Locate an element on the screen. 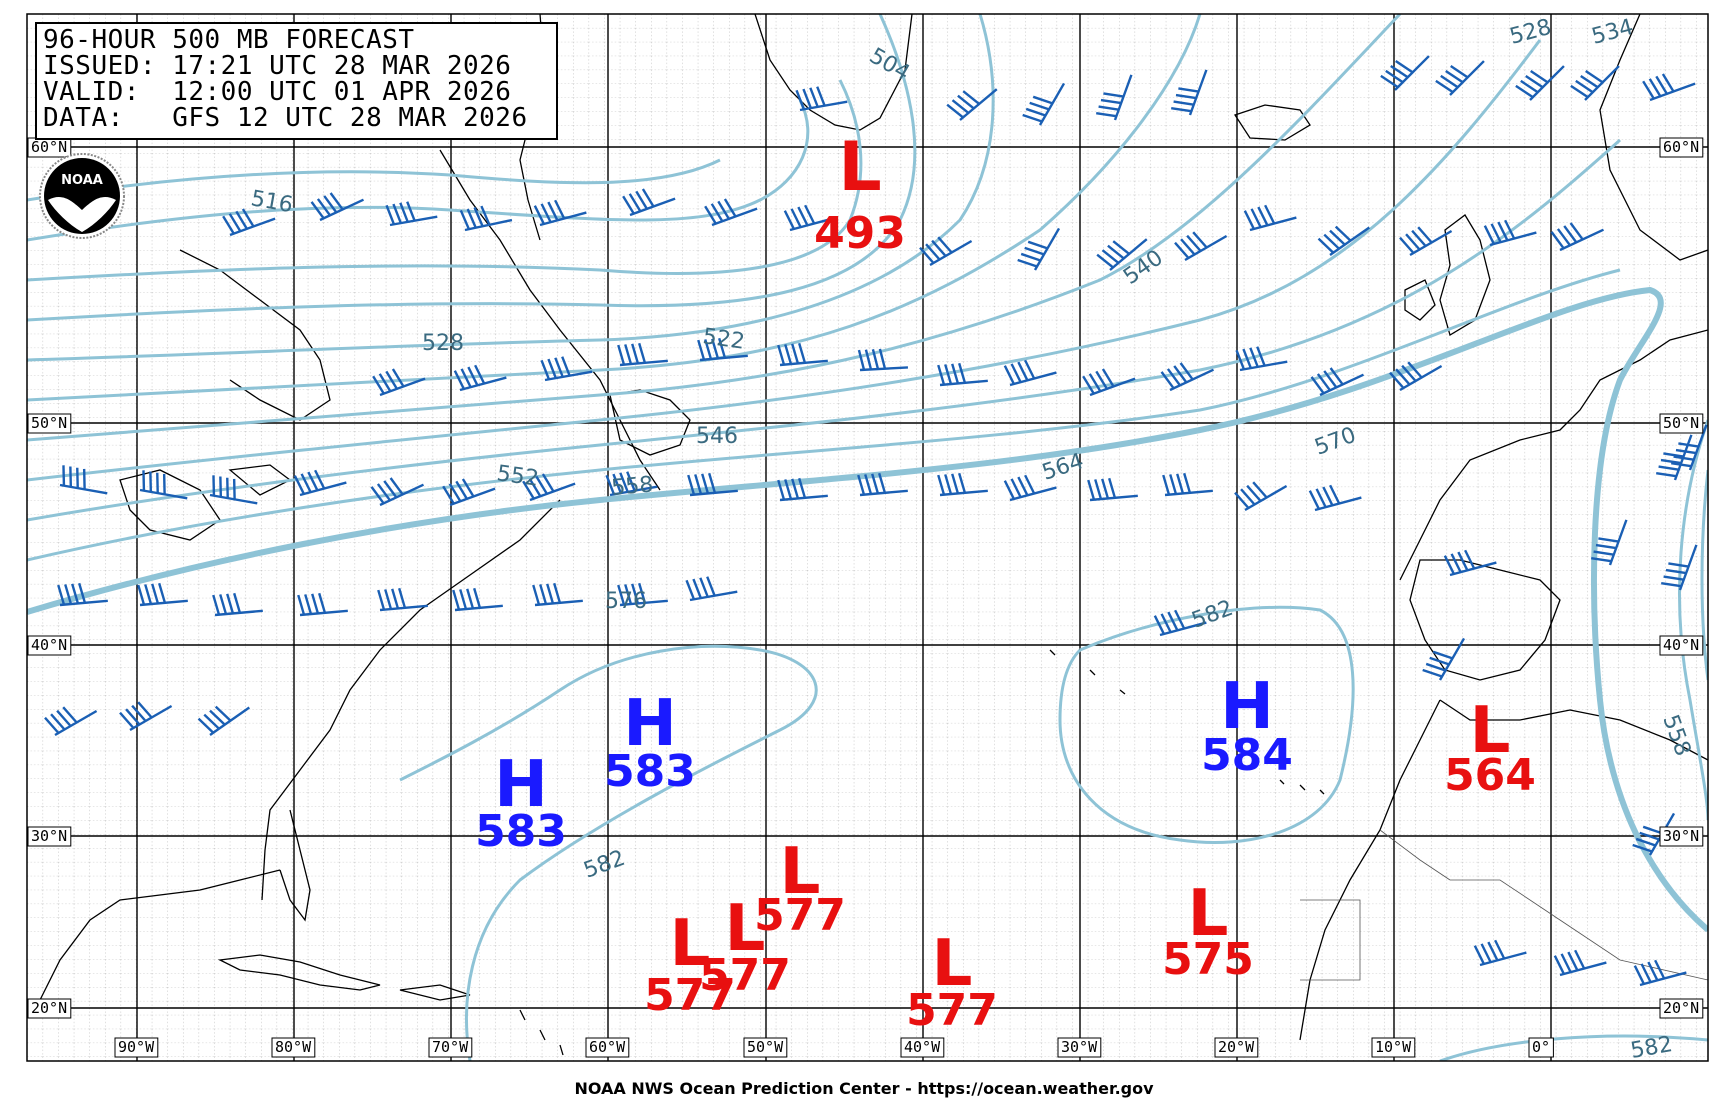  latitude-label-right: 30°N is located at coordinates (1681, 836).